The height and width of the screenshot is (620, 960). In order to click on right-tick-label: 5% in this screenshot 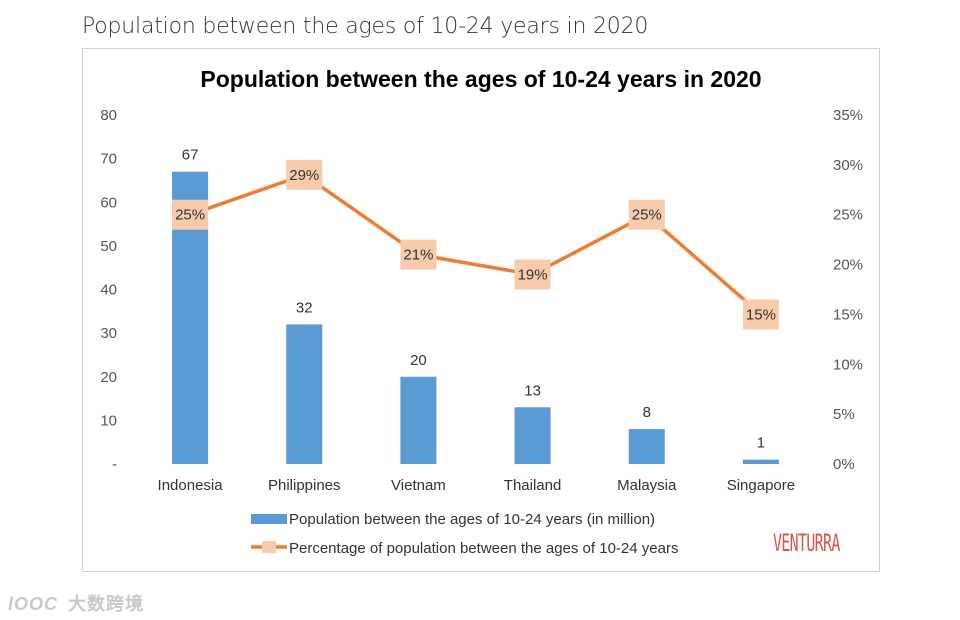, I will do `click(844, 414)`.